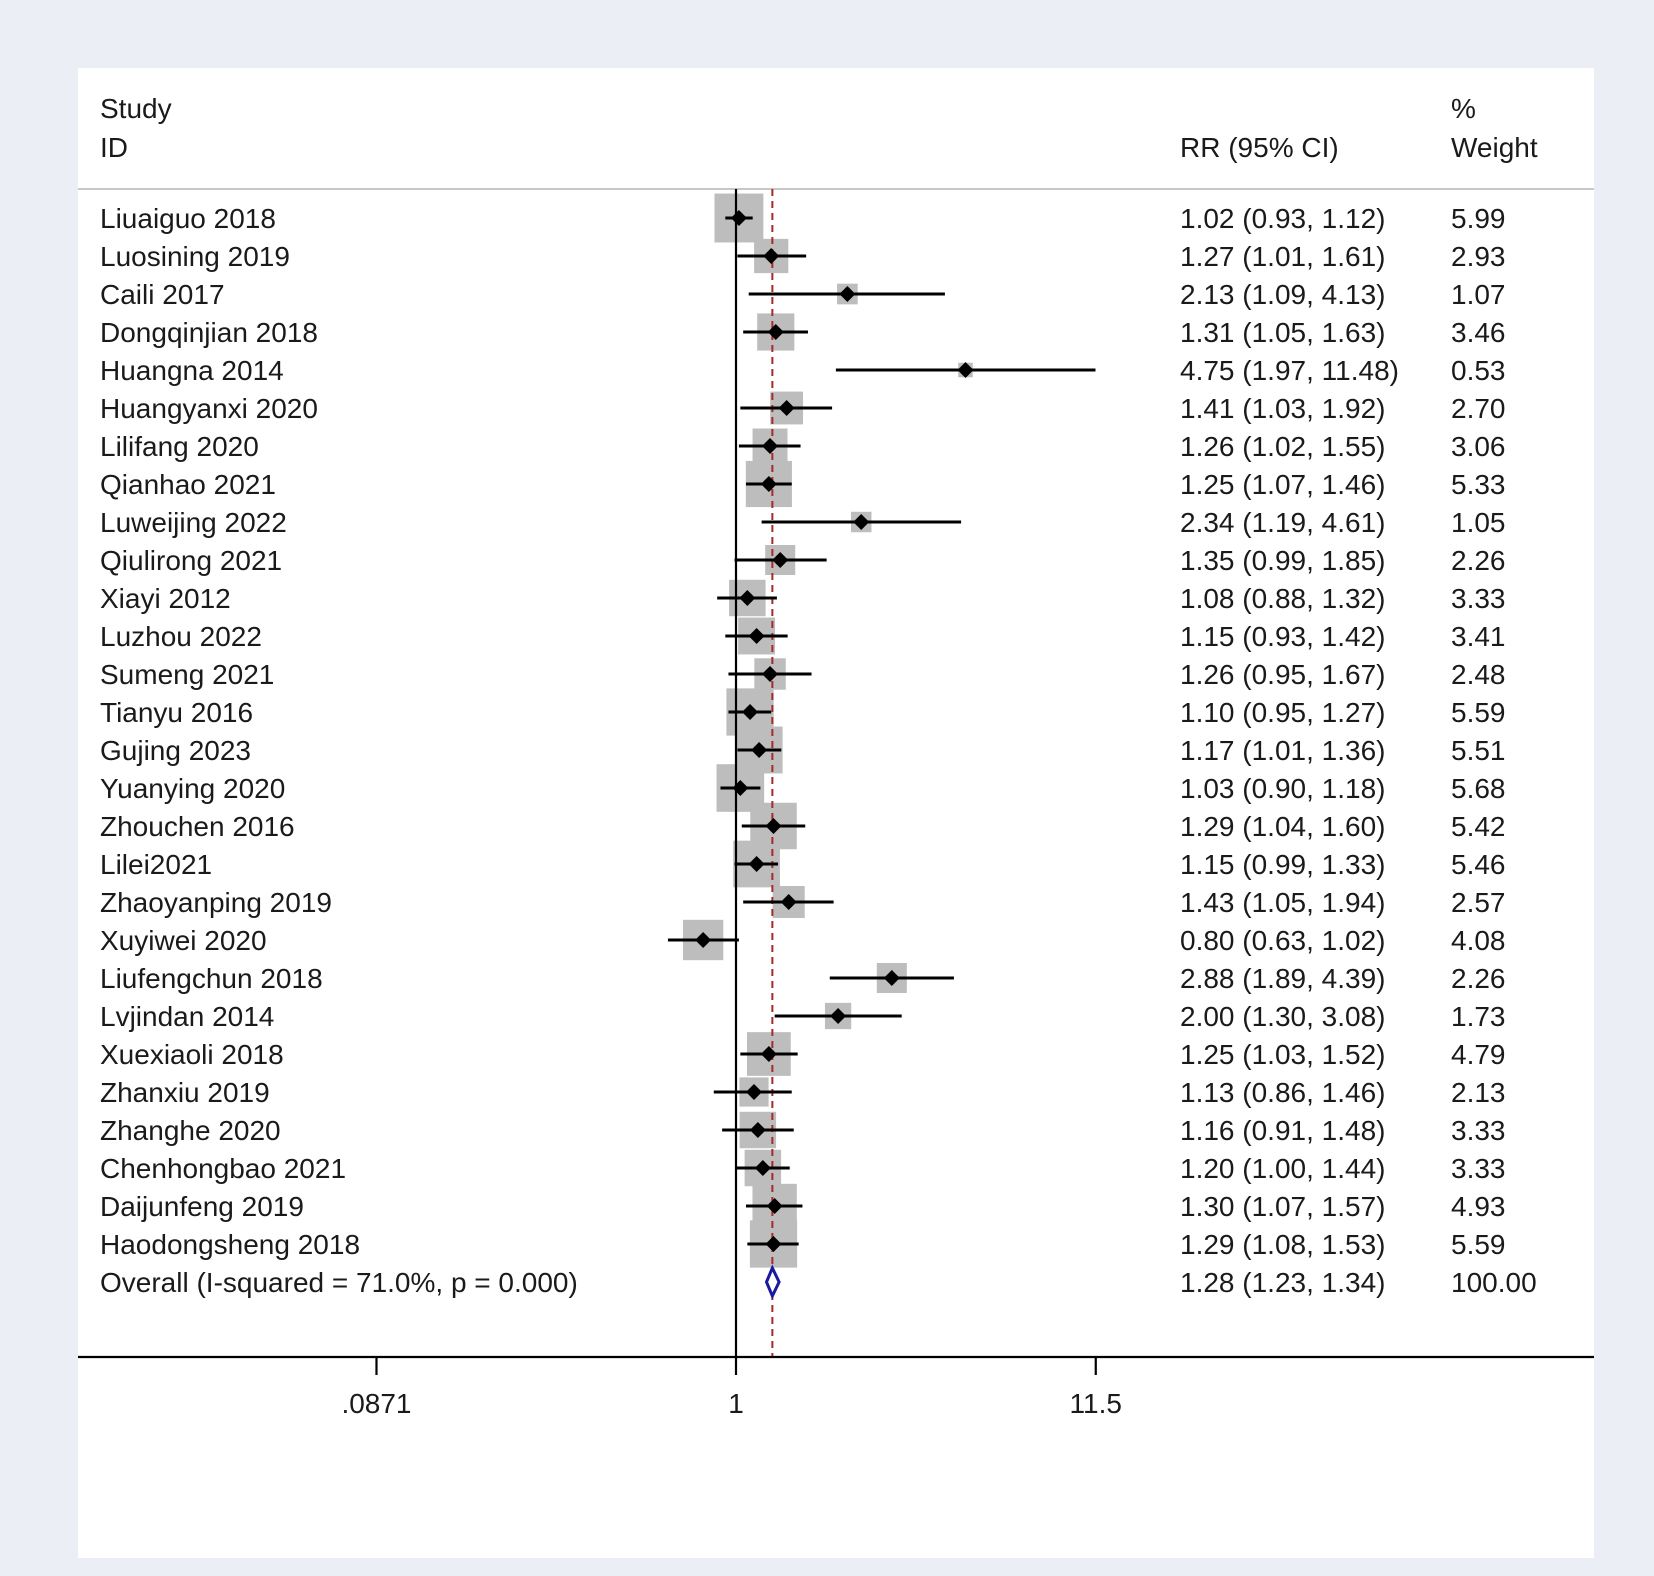 The image size is (1654, 1576). I want to click on header-effect: RR (95% CI), so click(1259, 147).